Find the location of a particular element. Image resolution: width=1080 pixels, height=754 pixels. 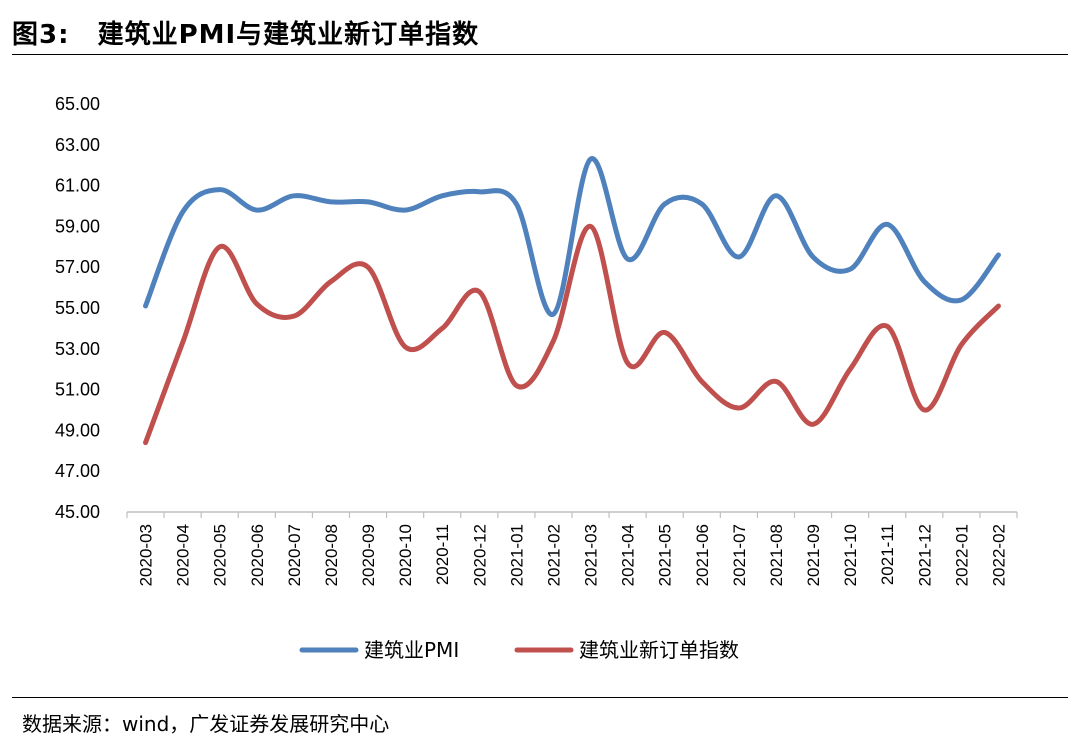

x-tick-label: 2020-08 is located at coordinates (331, 555).